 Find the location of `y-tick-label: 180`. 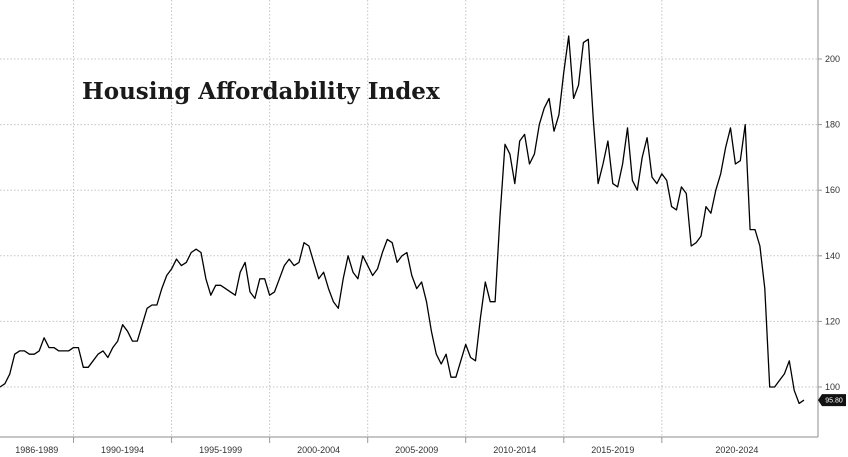

y-tick-label: 180 is located at coordinates (832, 125).